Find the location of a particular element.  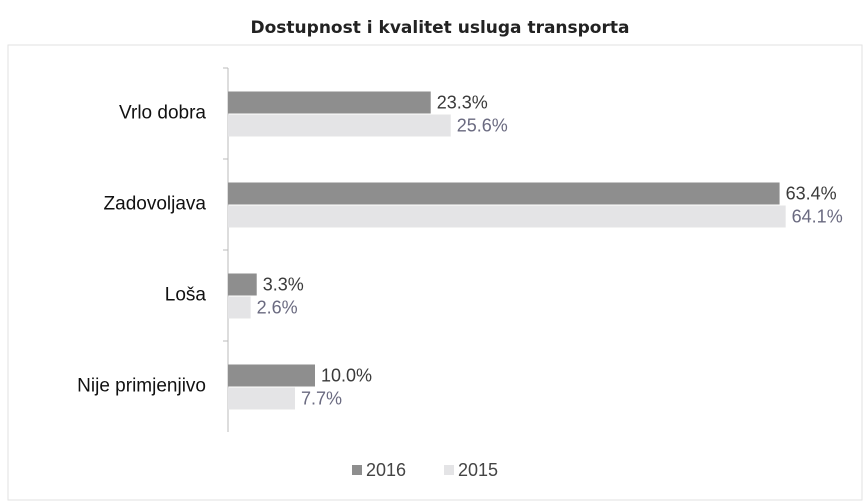

value-label: 3.3% is located at coordinates (283, 284).